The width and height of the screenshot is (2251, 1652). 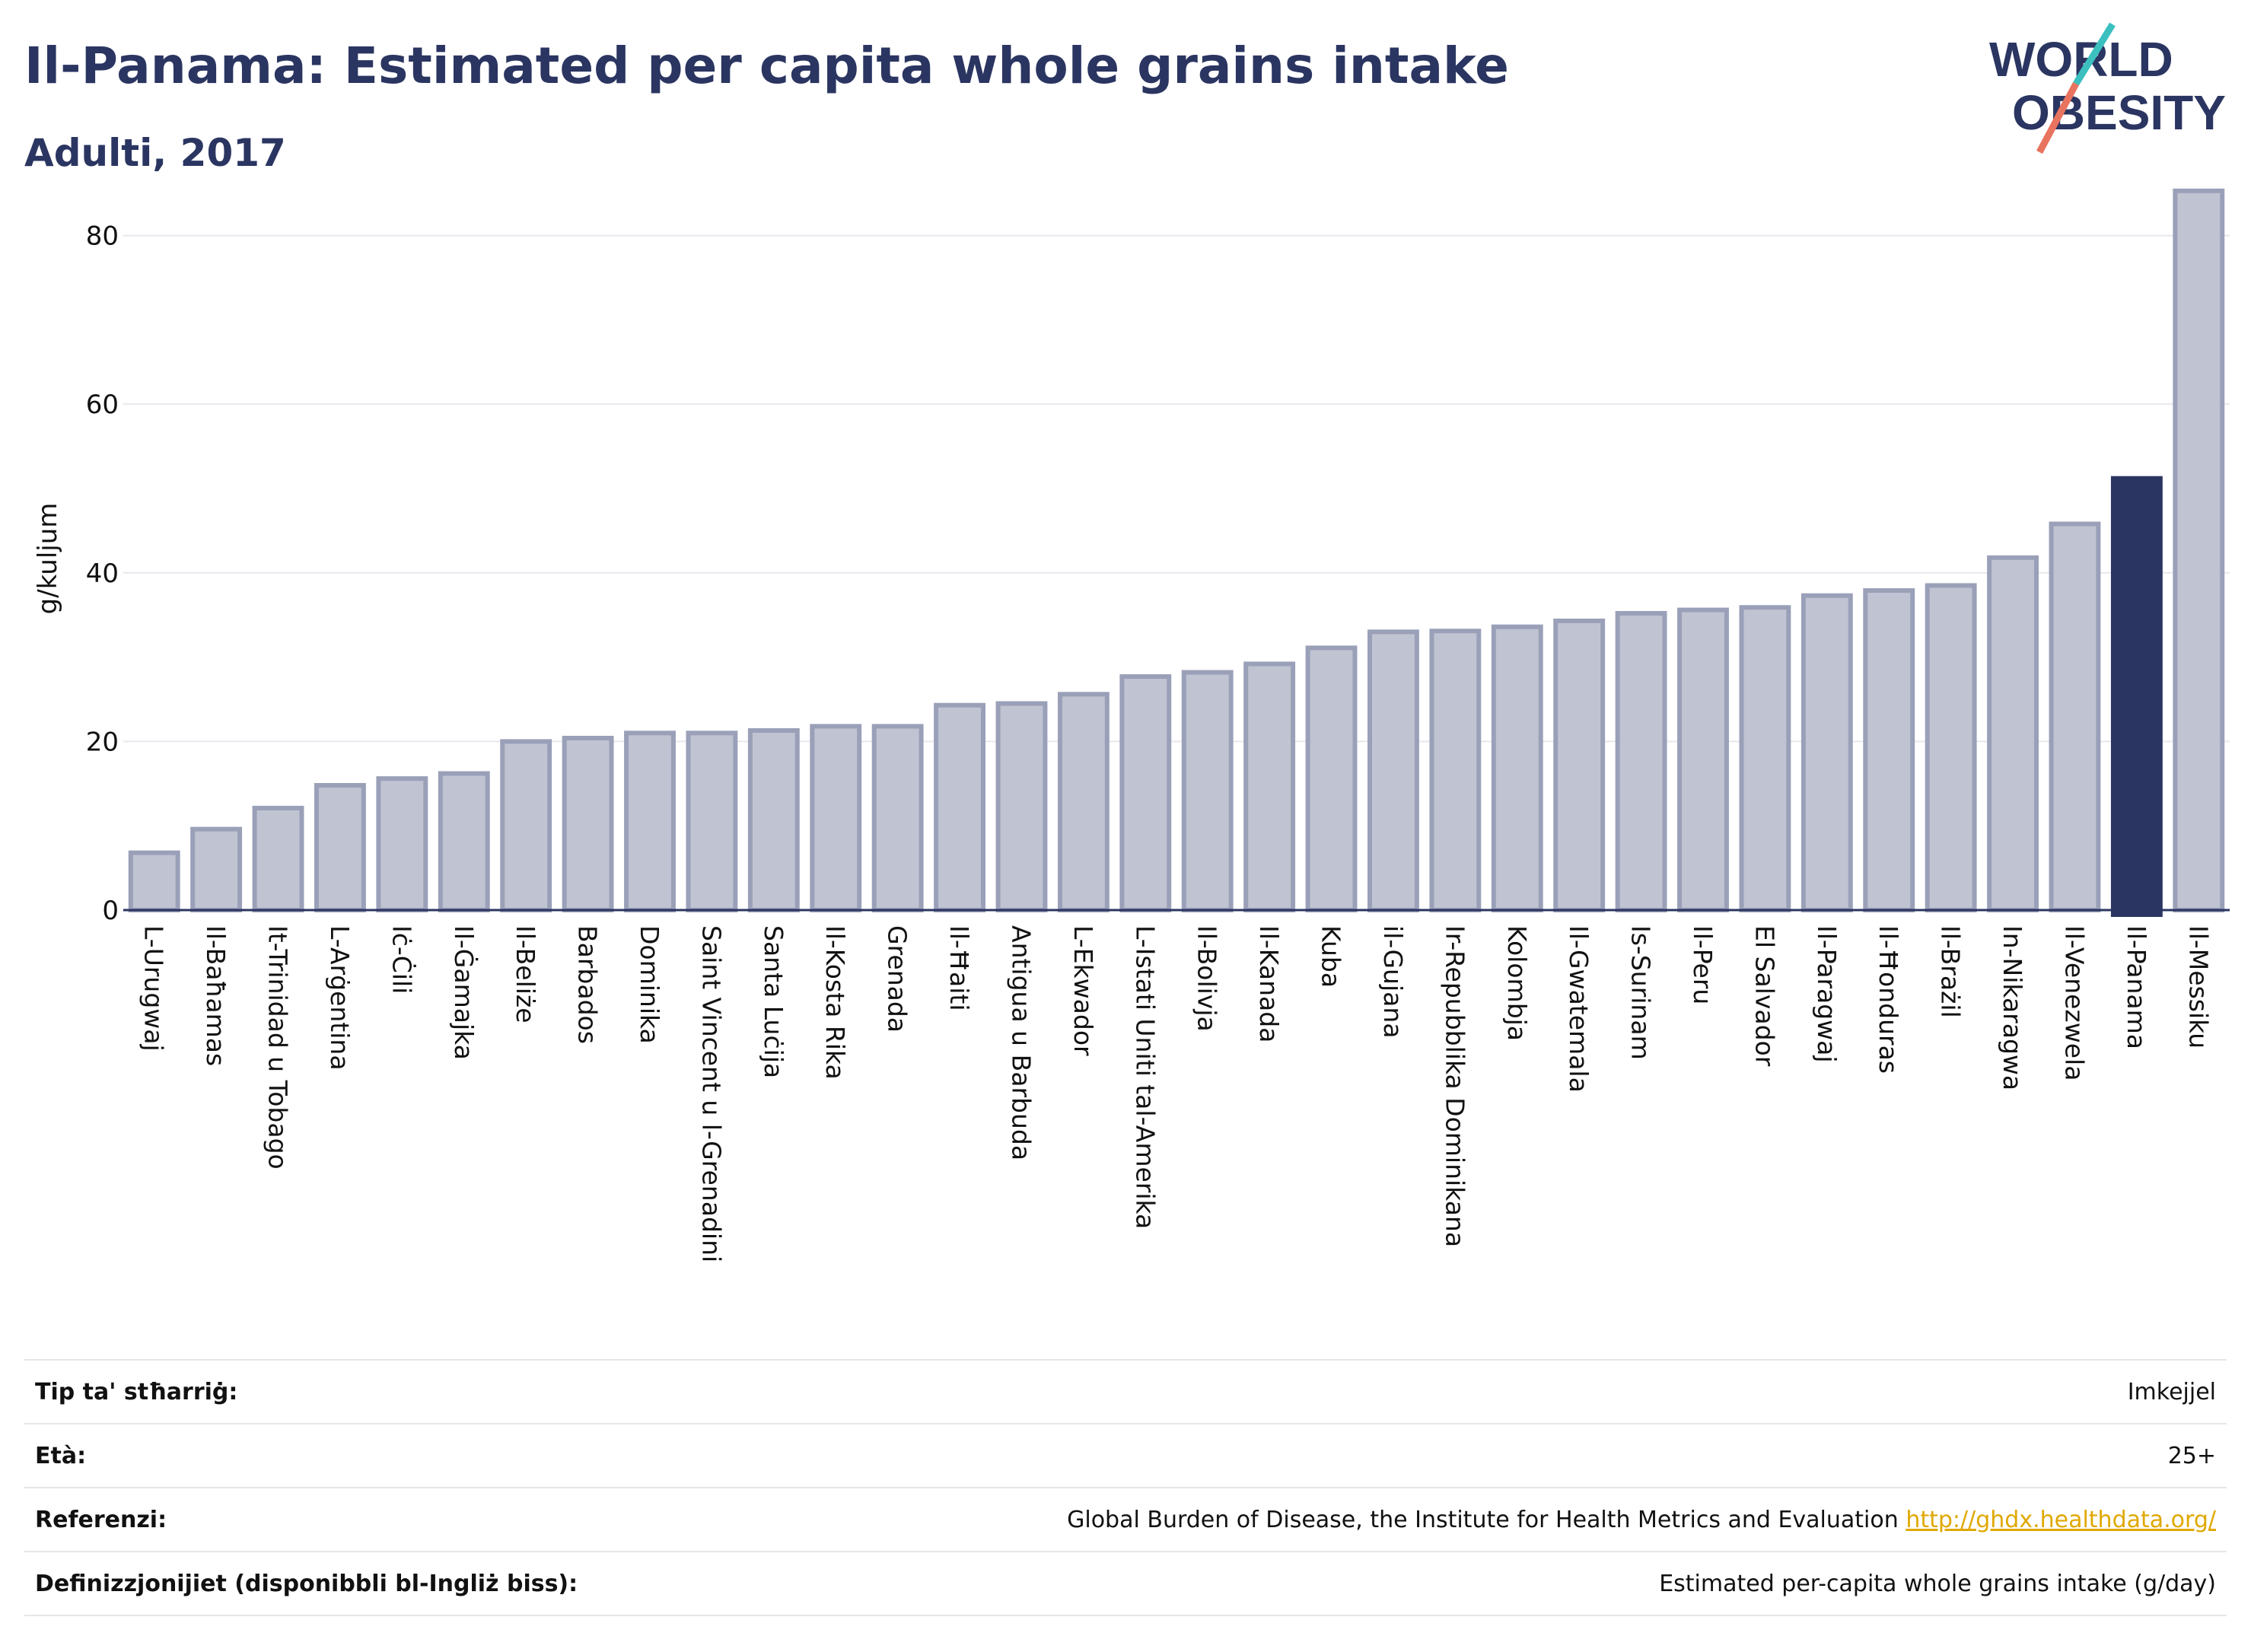 I want to click on x-tick-label: Il-Venezwela, so click(x=2074, y=1003).